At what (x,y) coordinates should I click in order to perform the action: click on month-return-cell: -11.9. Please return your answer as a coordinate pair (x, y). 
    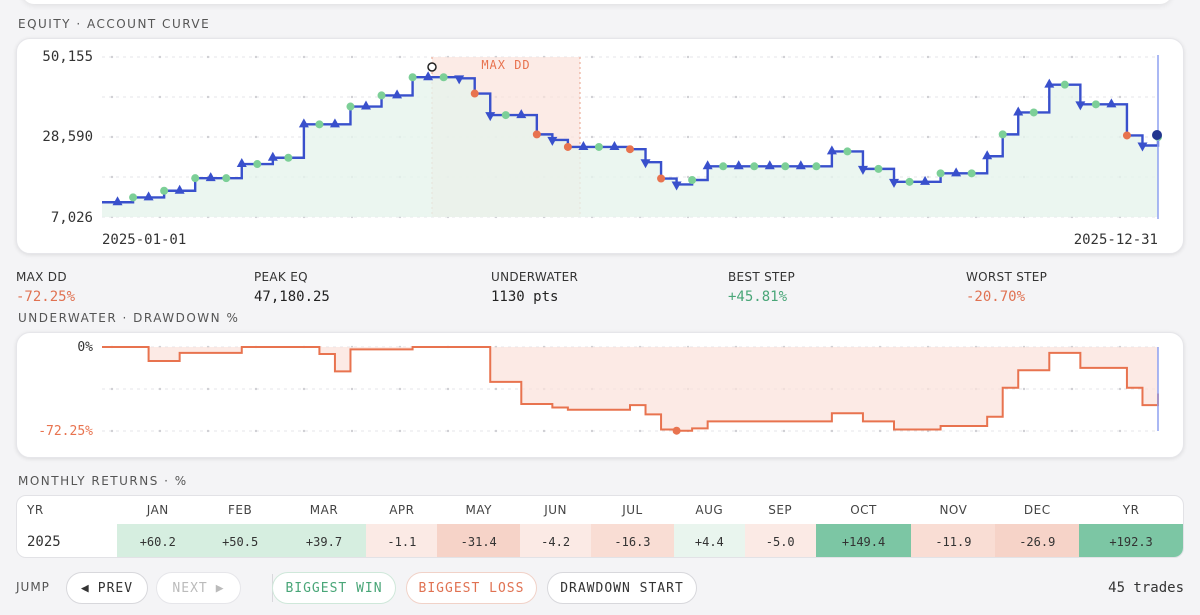
    Looking at the image, I should click on (953, 540).